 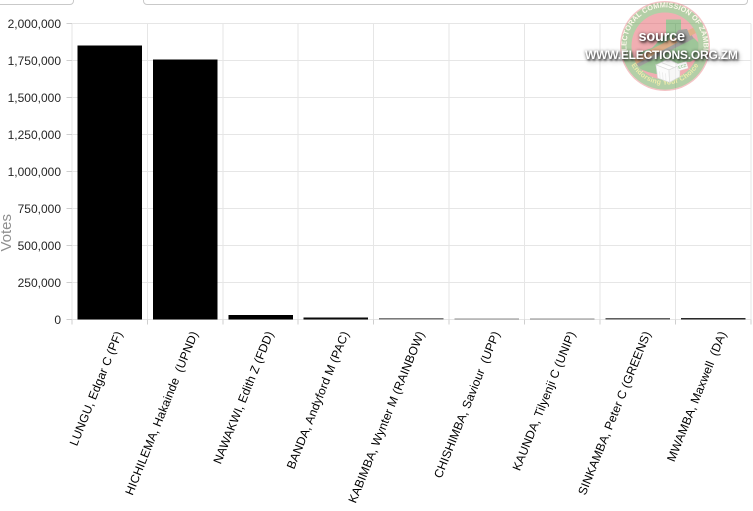 What do you see at coordinates (40, 209) in the screenshot?
I see `svg-text: 750,000` at bounding box center [40, 209].